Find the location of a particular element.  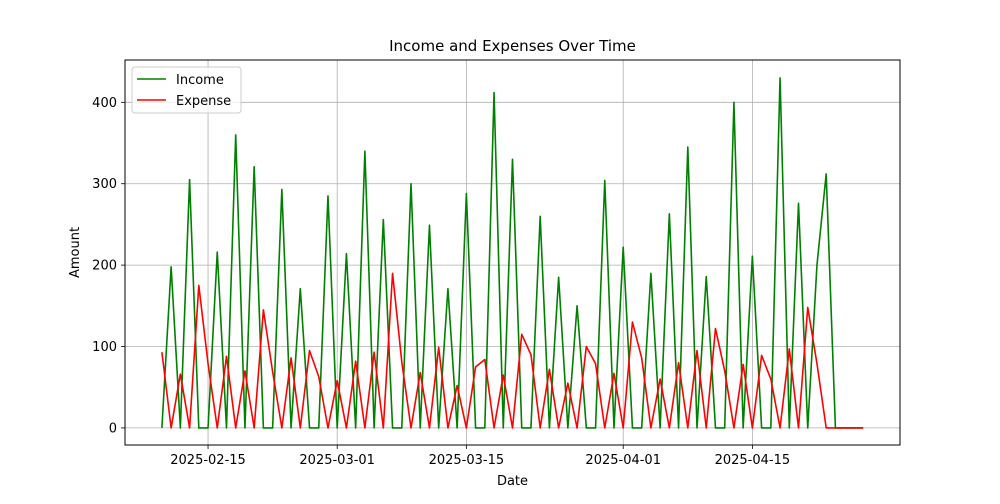

chart-title: Income and Expenses Over Time is located at coordinates (512, 46).